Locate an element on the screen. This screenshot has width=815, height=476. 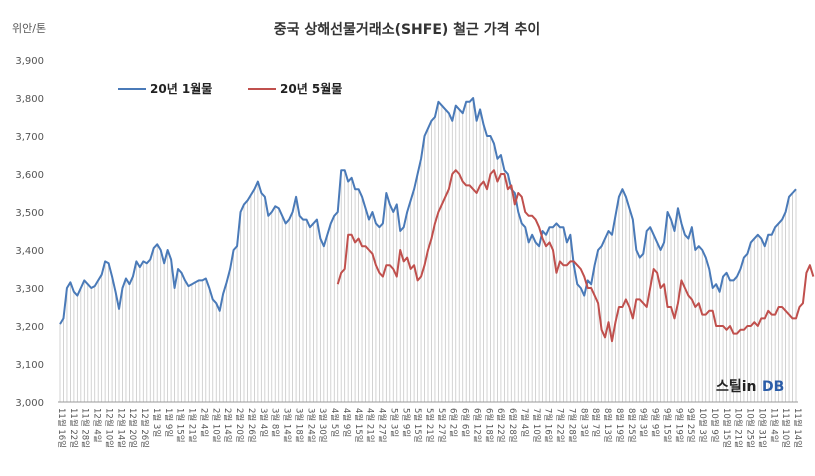
x-tick-label: 9월 9일 is located at coordinates (655, 422).